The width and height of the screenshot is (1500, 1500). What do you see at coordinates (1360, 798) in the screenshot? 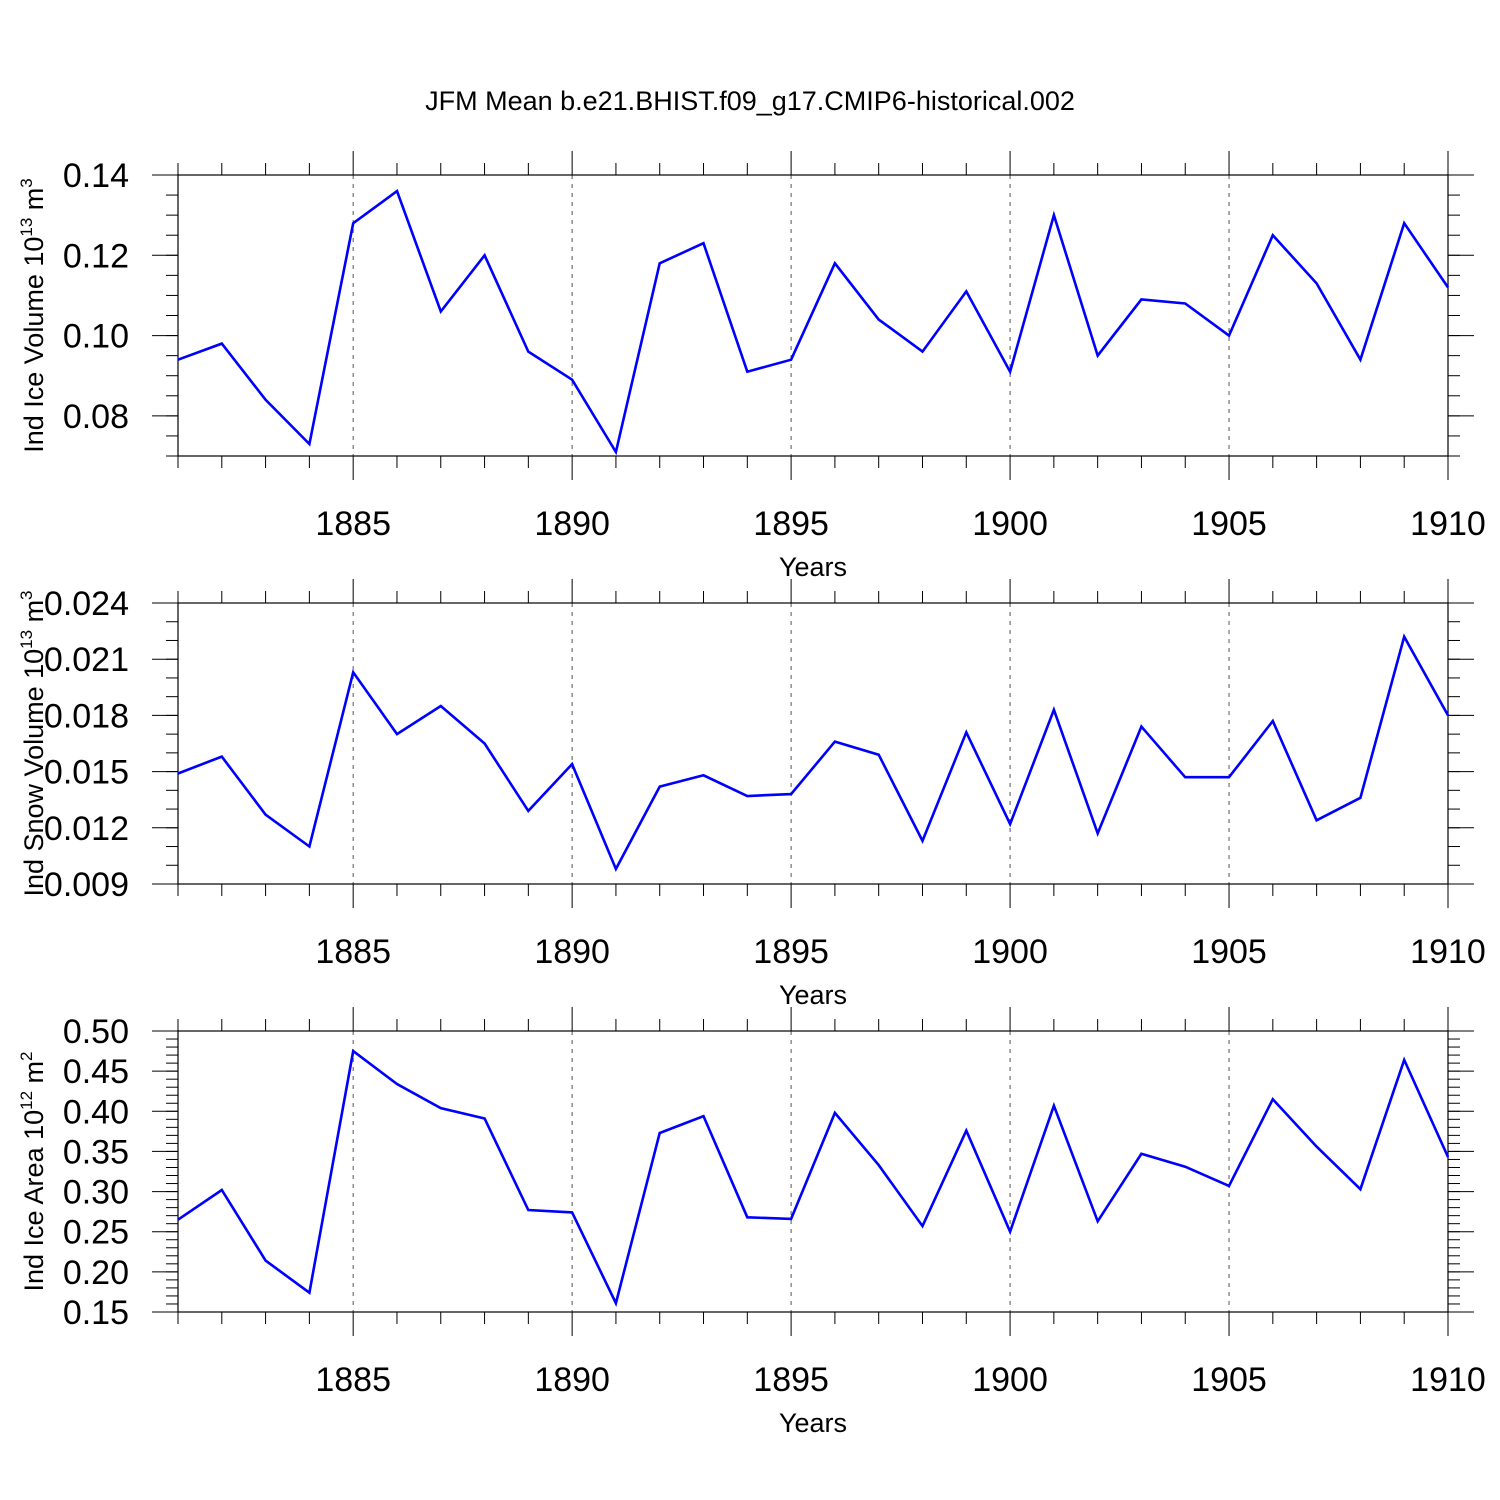
I see `data-point-1908` at bounding box center [1360, 798].